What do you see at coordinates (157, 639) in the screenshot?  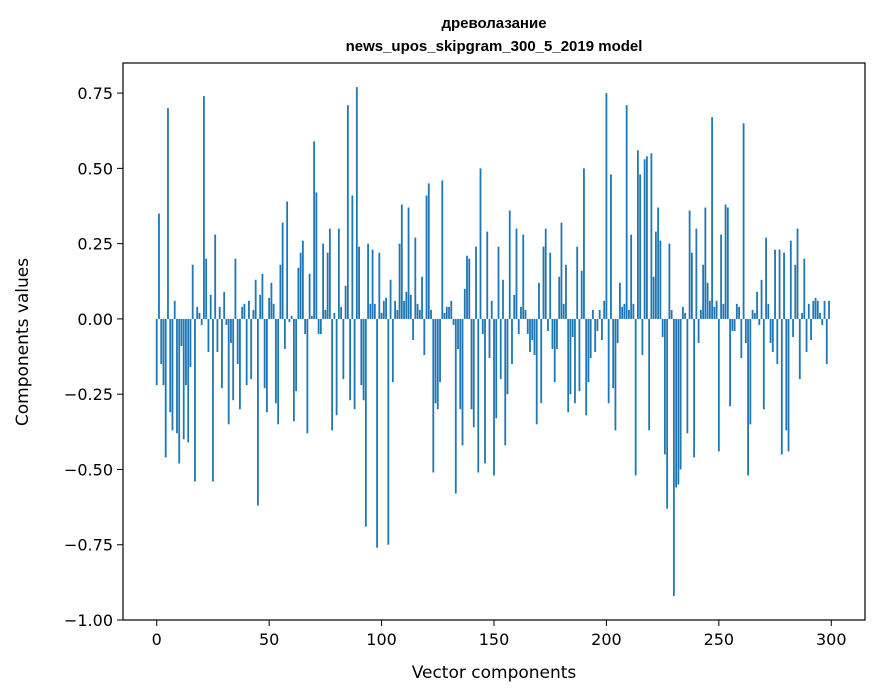 I see `x-tick-label: 0` at bounding box center [157, 639].